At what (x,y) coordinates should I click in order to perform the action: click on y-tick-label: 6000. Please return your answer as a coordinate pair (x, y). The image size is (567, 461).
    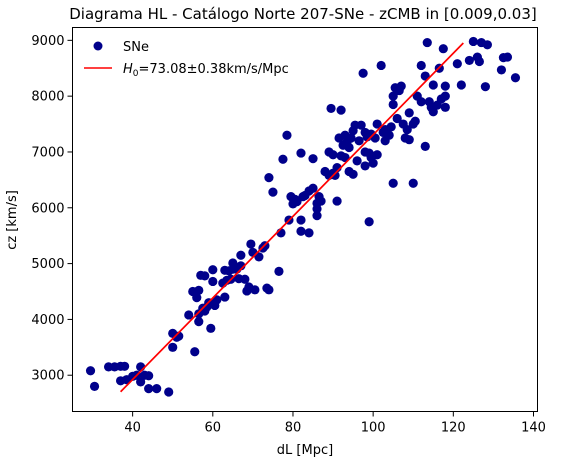
    Looking at the image, I should click on (47, 208).